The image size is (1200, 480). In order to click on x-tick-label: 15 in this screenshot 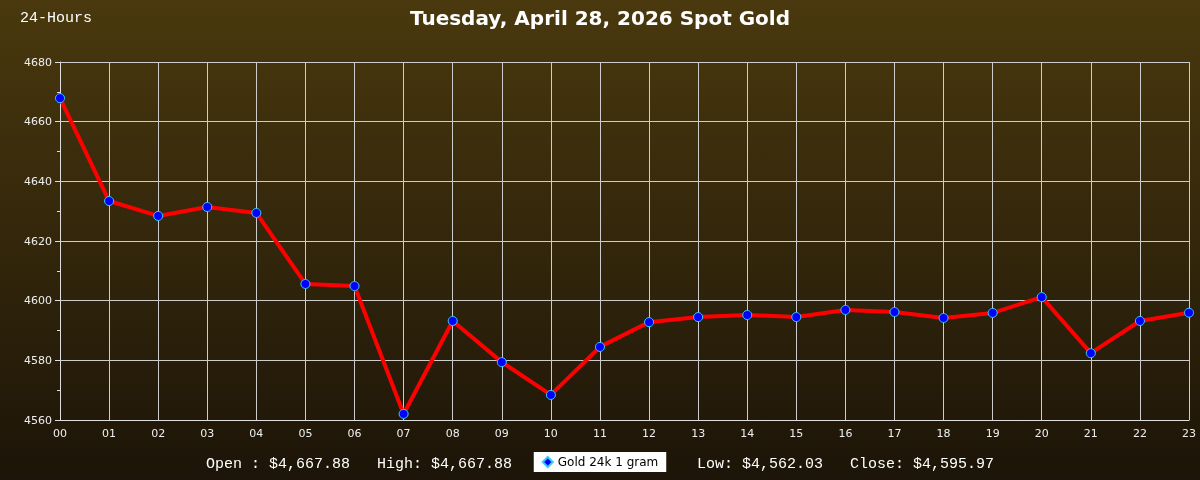, I will do `click(796, 433)`.